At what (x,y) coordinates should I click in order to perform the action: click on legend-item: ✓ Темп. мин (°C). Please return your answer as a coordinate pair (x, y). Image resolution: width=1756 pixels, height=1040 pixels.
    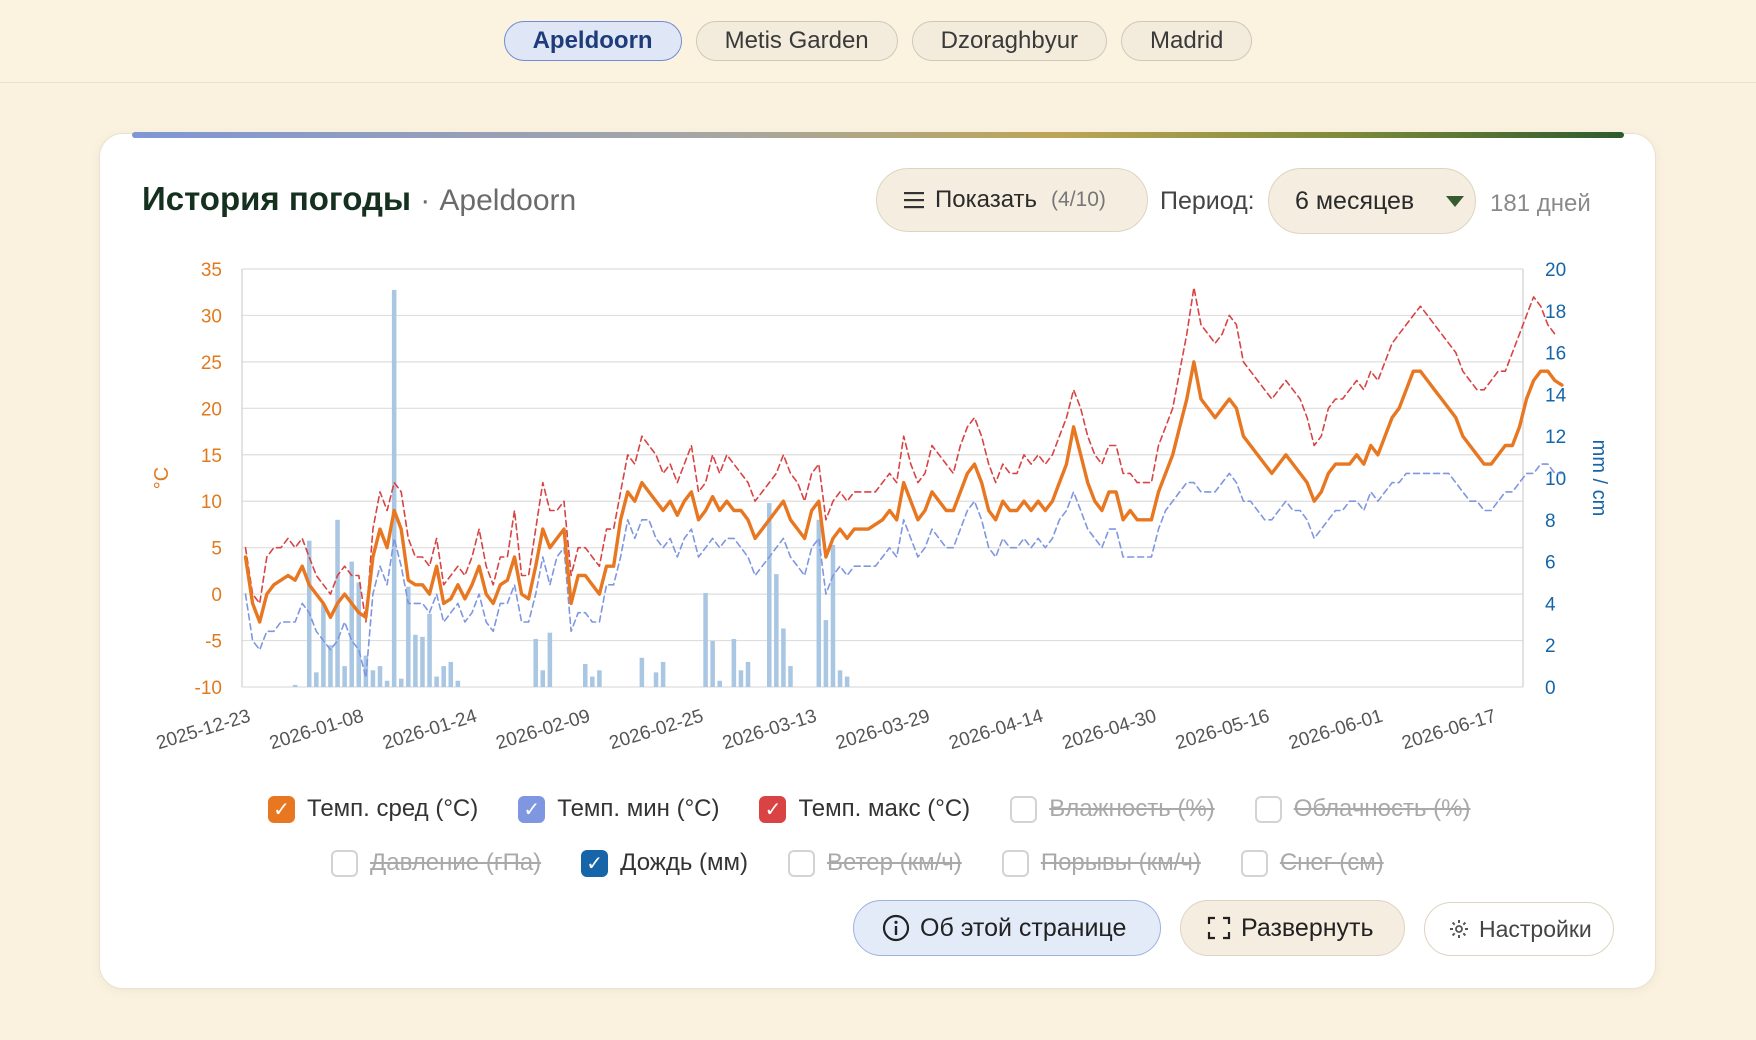
    Looking at the image, I should click on (618, 809).